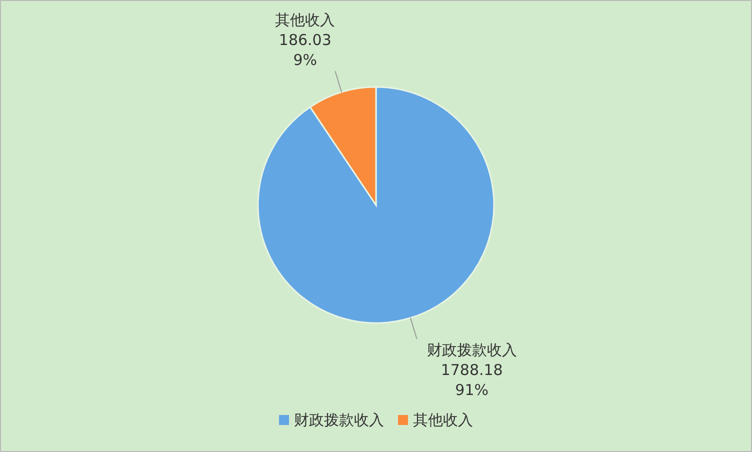 The image size is (752, 452). Describe the element at coordinates (305, 50) in the screenshot. I see `data-label: 186.03 9%` at that location.